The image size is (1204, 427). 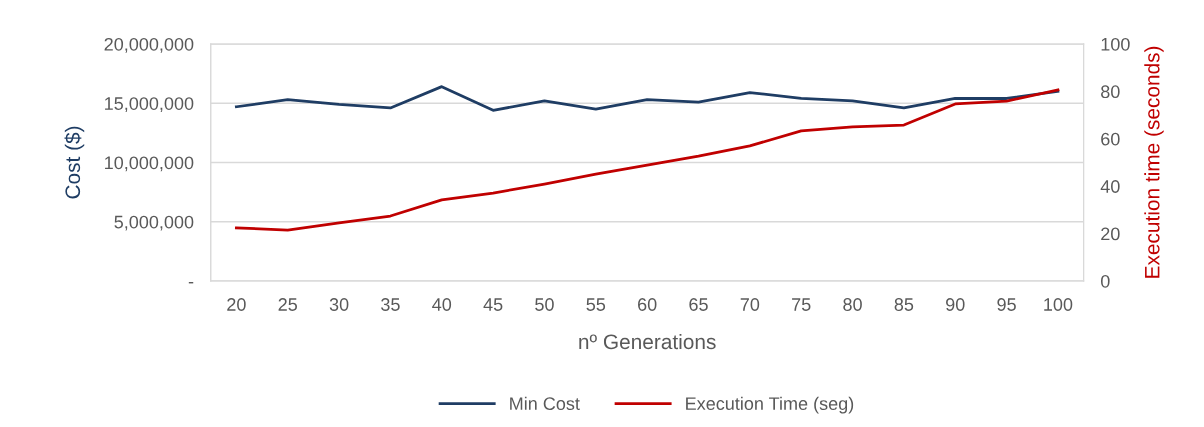 What do you see at coordinates (647, 341) in the screenshot?
I see `x-axis-title: nº Generations` at bounding box center [647, 341].